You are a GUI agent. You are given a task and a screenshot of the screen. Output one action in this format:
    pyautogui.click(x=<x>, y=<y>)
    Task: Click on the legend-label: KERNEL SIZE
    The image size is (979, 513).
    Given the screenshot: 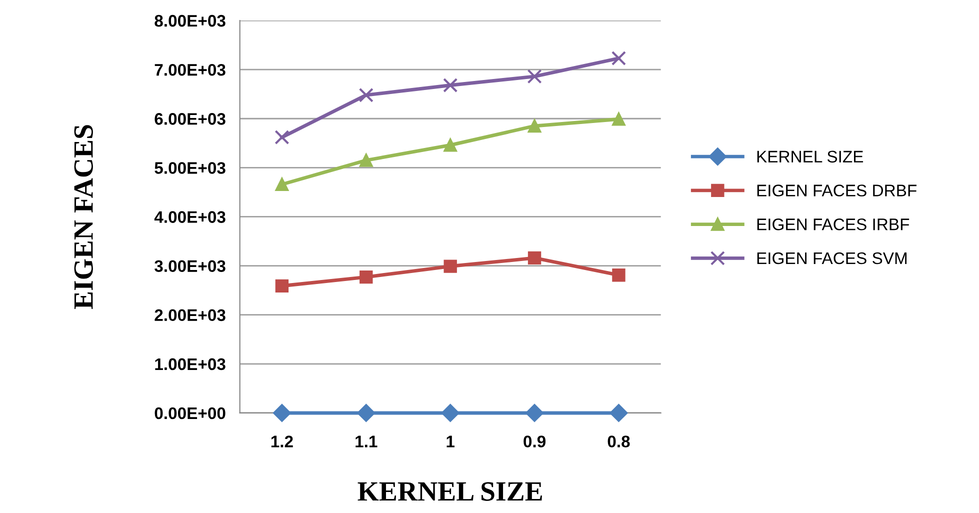 What is the action you would take?
    pyautogui.click(x=810, y=156)
    